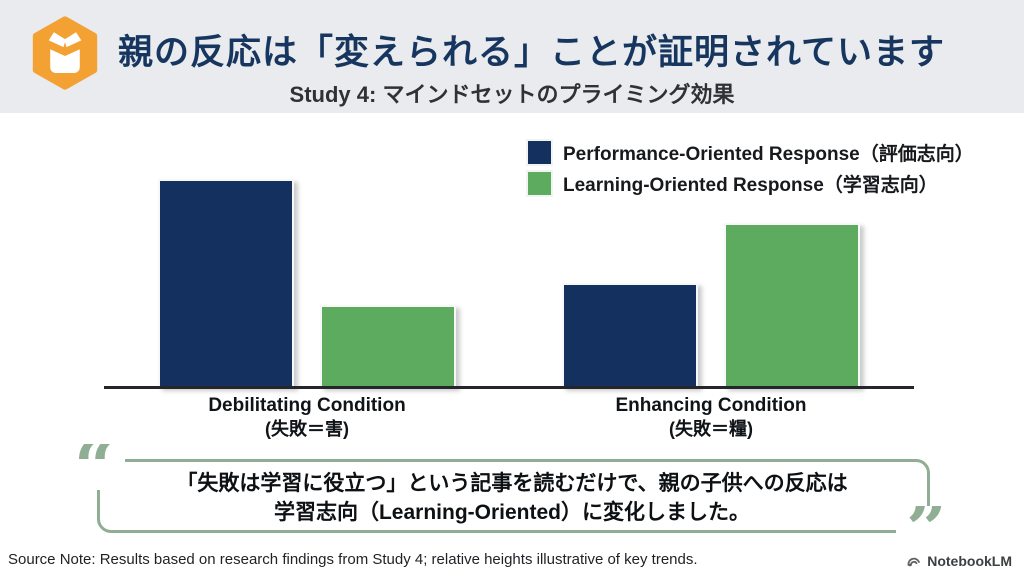 The width and height of the screenshot is (1024, 572). I want to click on category-label-jp: (失敗＝害), so click(307, 429).